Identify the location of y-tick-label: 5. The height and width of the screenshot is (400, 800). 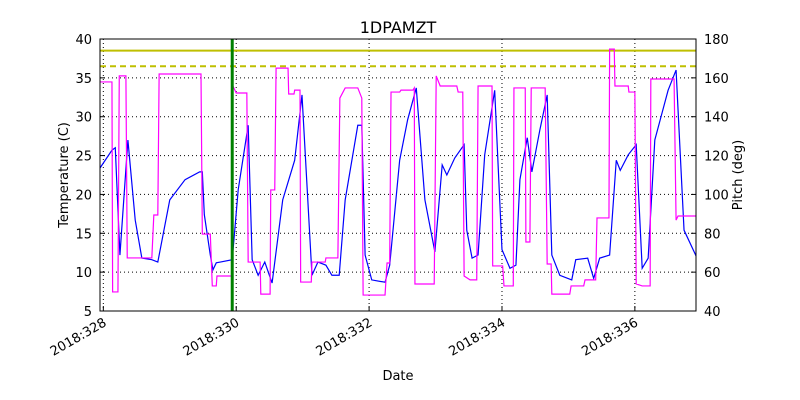
(88, 312).